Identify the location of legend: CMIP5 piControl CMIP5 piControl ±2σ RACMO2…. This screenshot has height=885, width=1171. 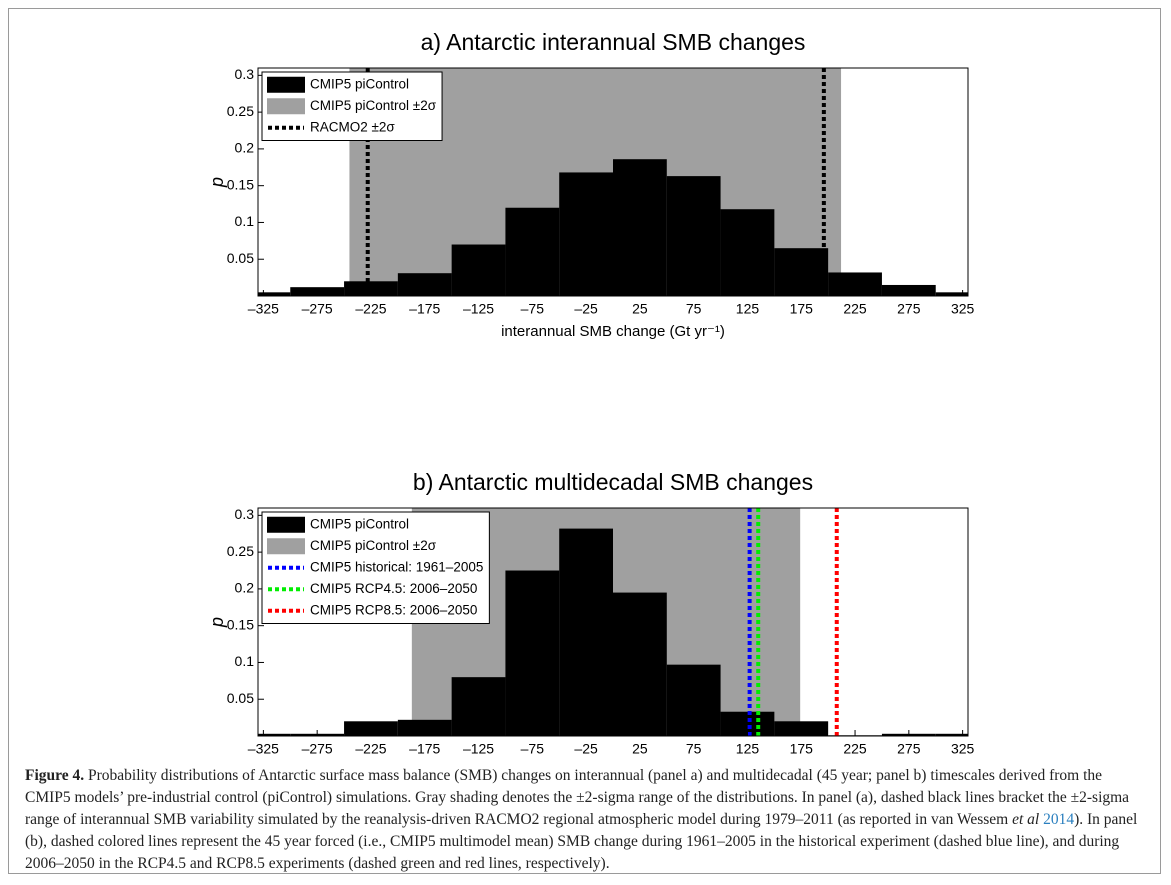
(352, 106).